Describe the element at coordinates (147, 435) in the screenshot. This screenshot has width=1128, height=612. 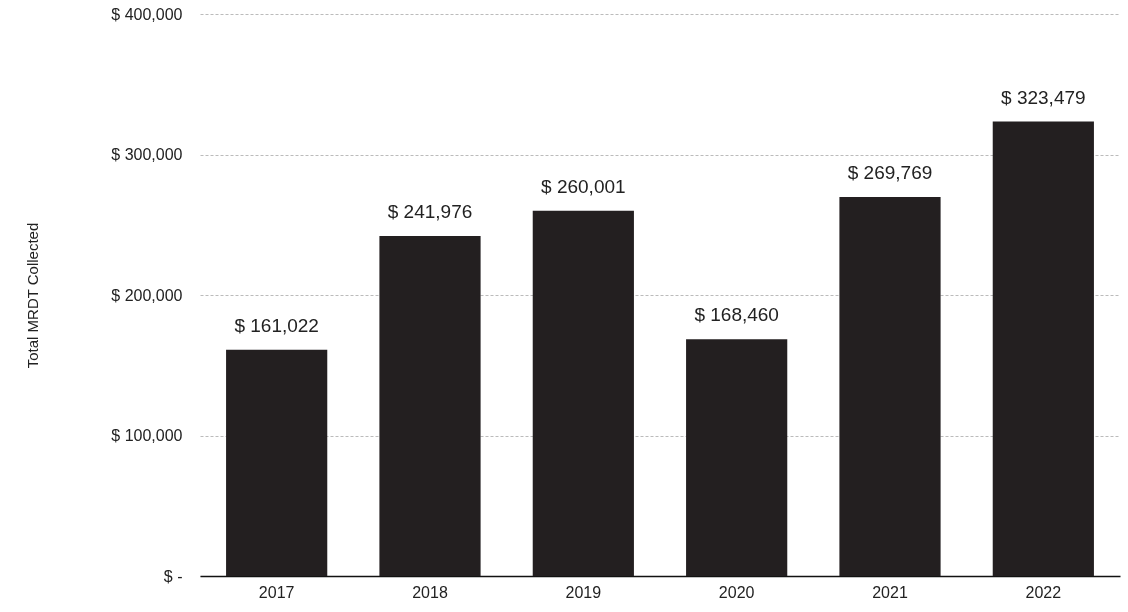
I see `y-tick-label: $ 100,000` at that location.